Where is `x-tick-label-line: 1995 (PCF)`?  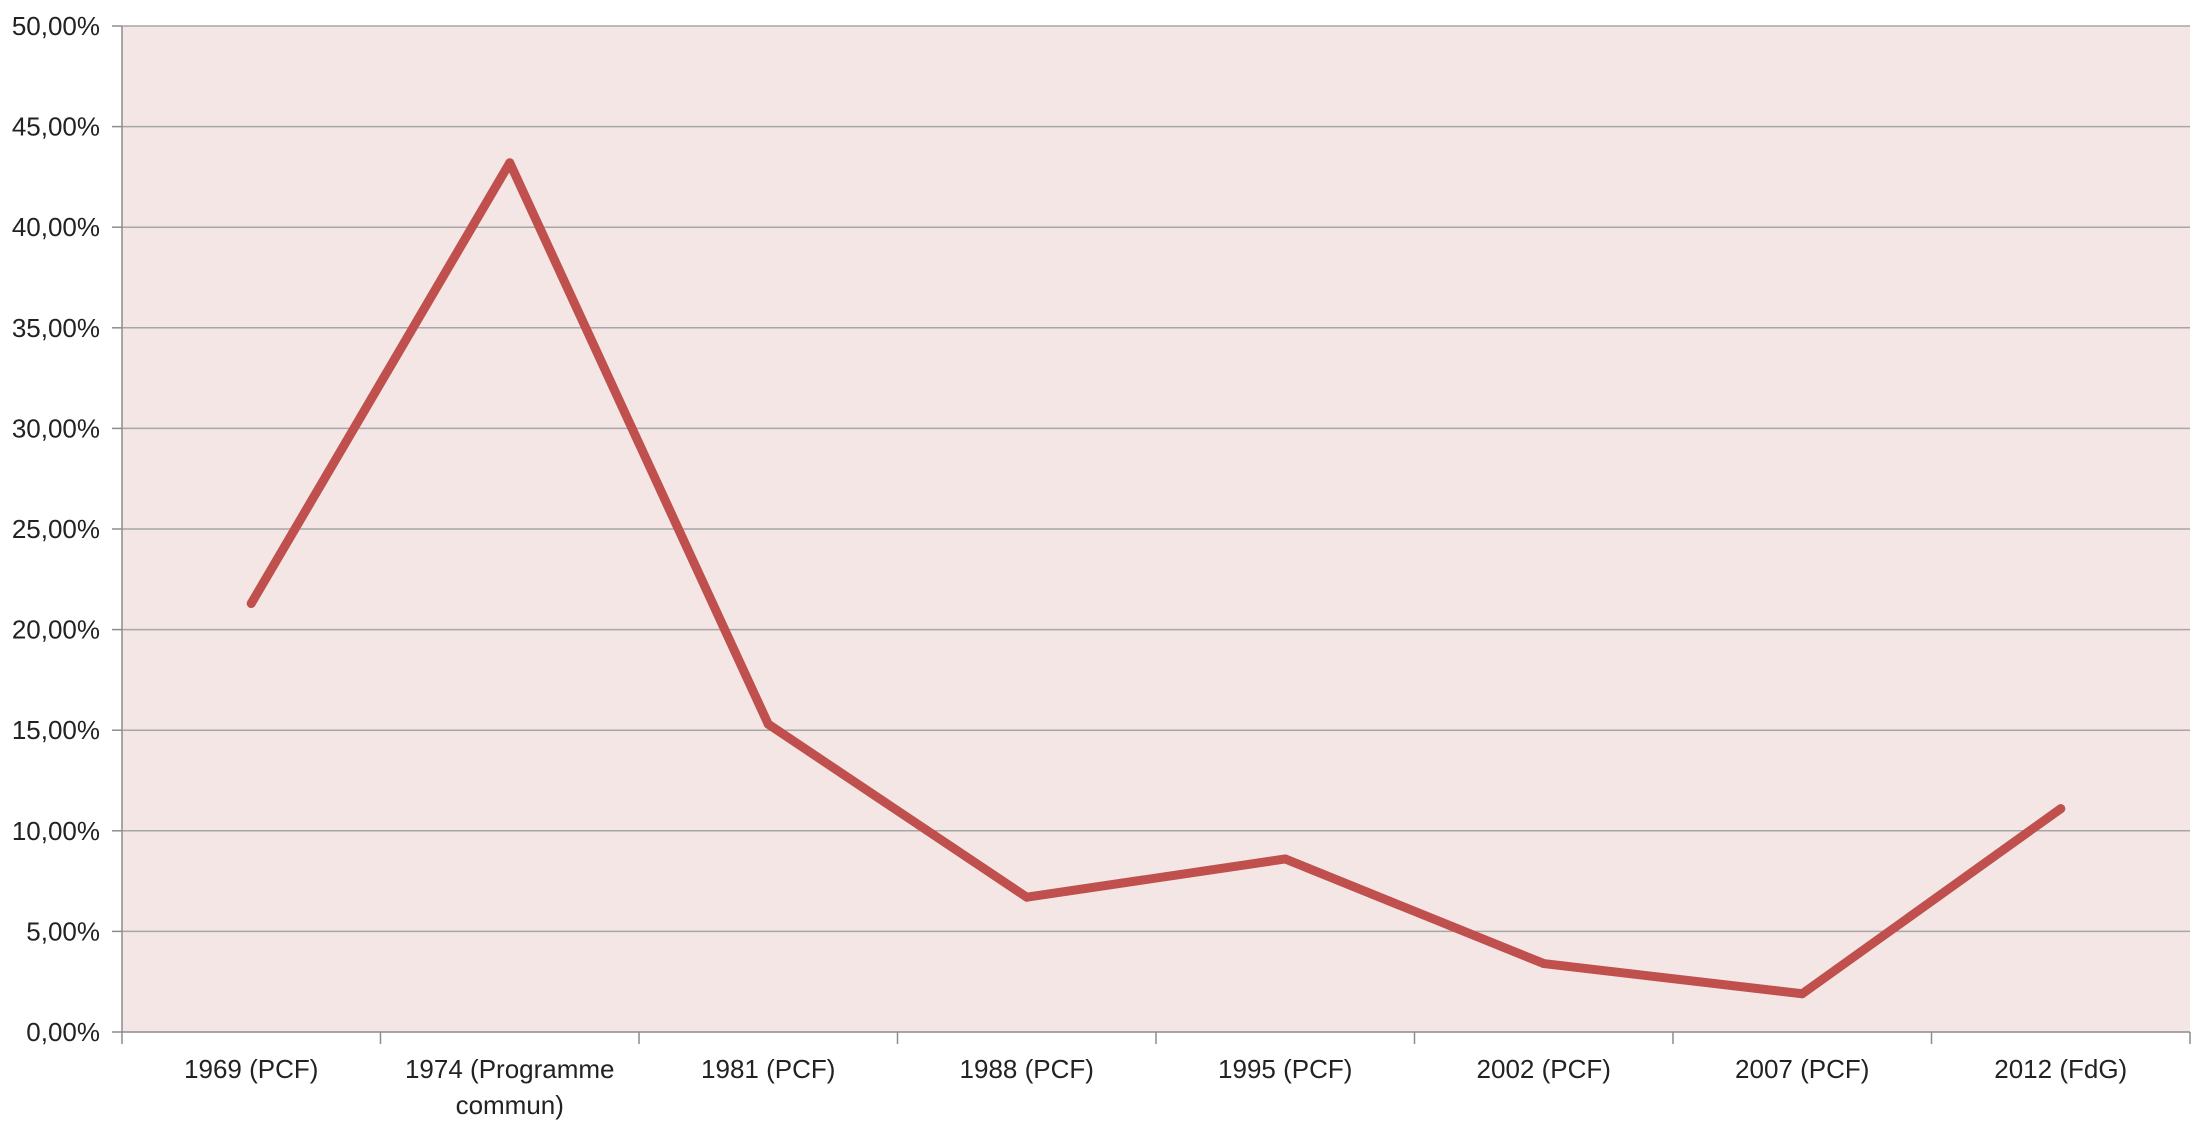
x-tick-label-line: 1995 (PCF) is located at coordinates (1285, 1069).